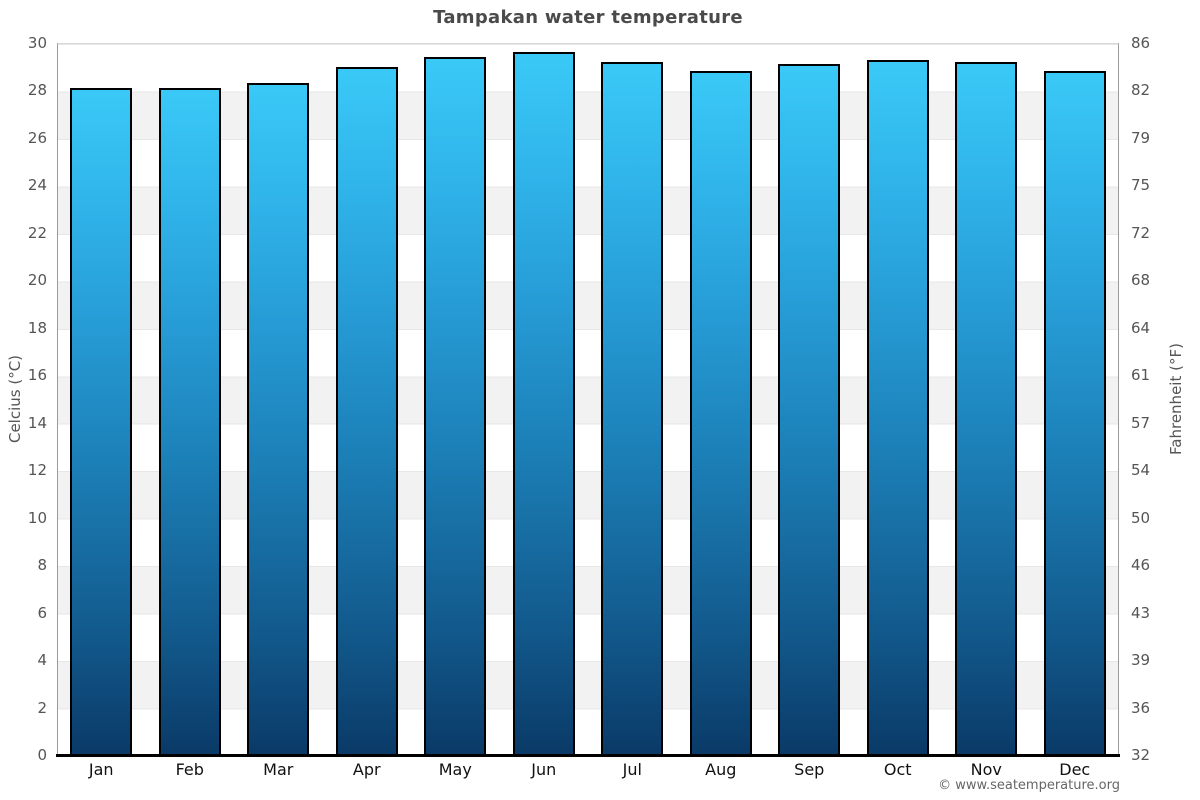 Image resolution: width=1200 pixels, height=800 pixels. I want to click on y-tick-celsius-0: 0, so click(42, 755).